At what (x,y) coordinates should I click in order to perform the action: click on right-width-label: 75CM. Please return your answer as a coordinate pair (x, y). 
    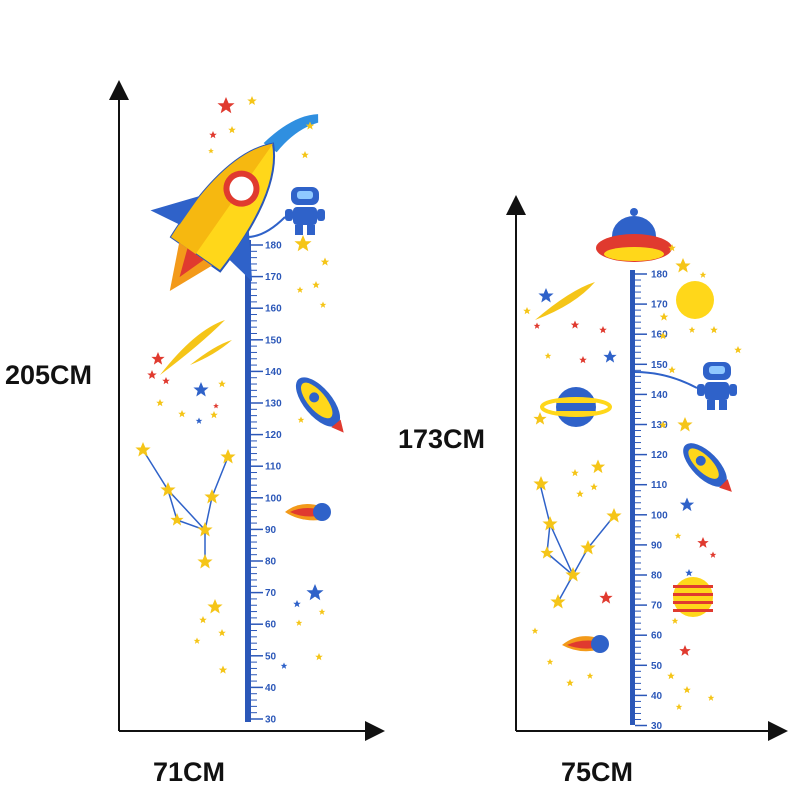
    Looking at the image, I should click on (597, 772).